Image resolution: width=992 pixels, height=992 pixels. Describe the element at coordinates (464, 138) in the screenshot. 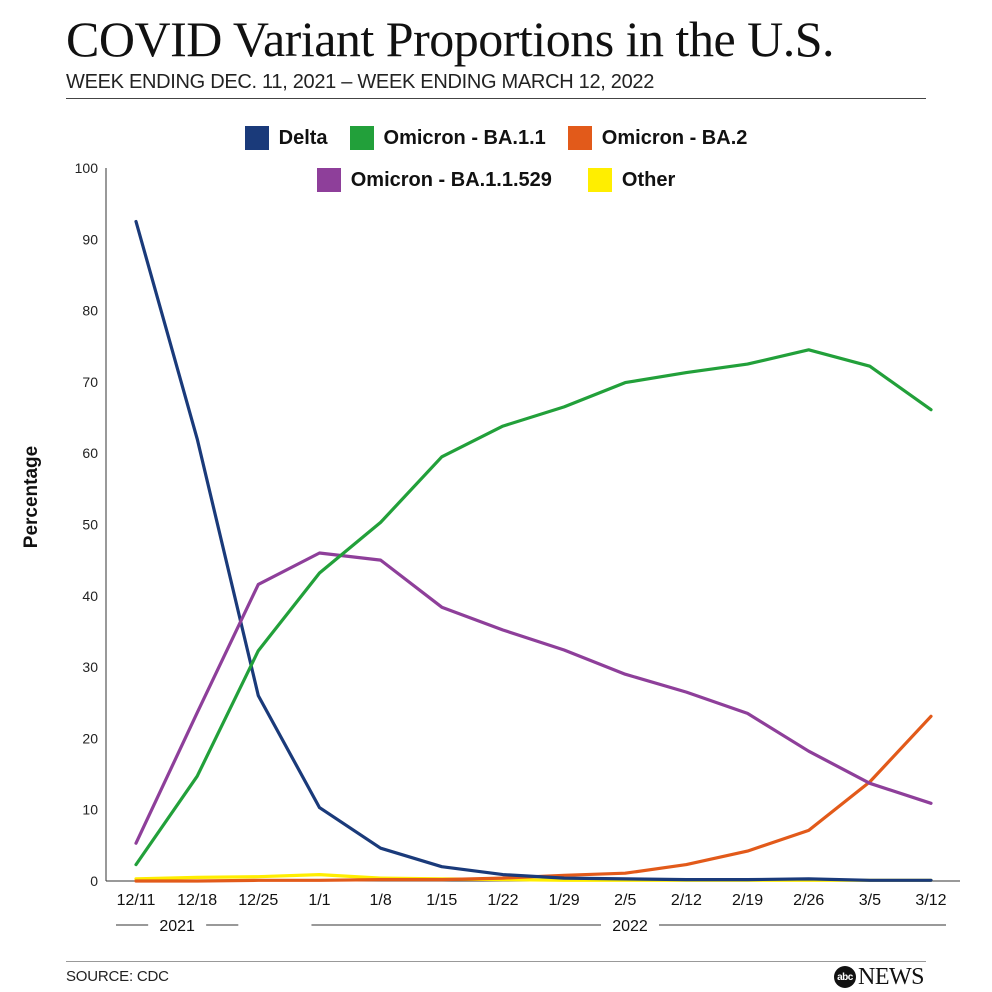

I see `legend-label-omicron-ba-1-1: Omicron - BA.1.1` at that location.